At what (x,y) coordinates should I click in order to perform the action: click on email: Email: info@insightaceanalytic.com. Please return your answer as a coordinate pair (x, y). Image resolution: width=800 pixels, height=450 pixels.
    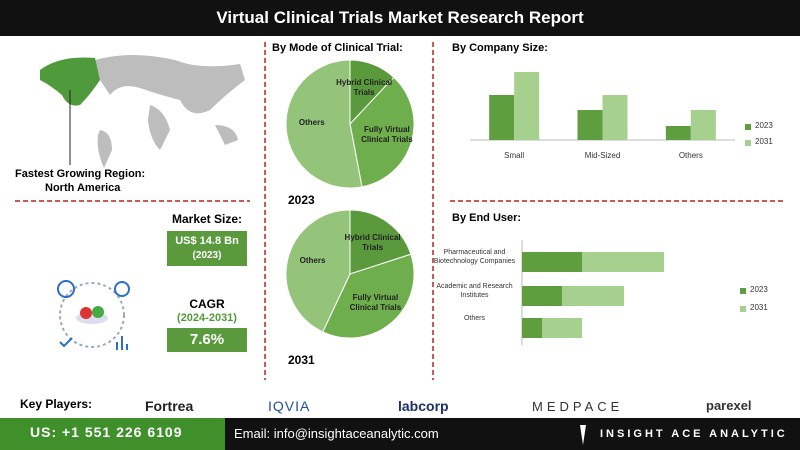
    Looking at the image, I should click on (336, 433).